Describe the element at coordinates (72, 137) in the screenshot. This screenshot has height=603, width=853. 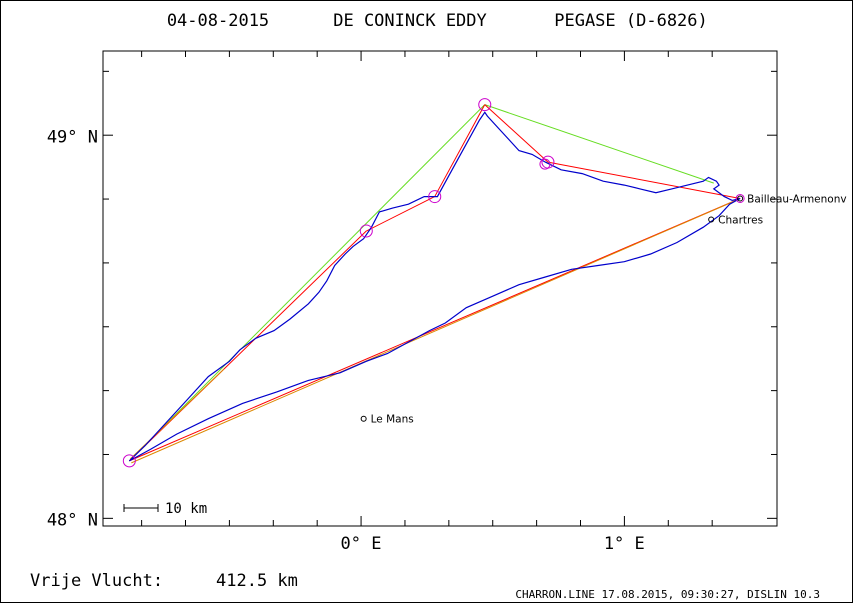
I see `lat-label: 49° N` at that location.